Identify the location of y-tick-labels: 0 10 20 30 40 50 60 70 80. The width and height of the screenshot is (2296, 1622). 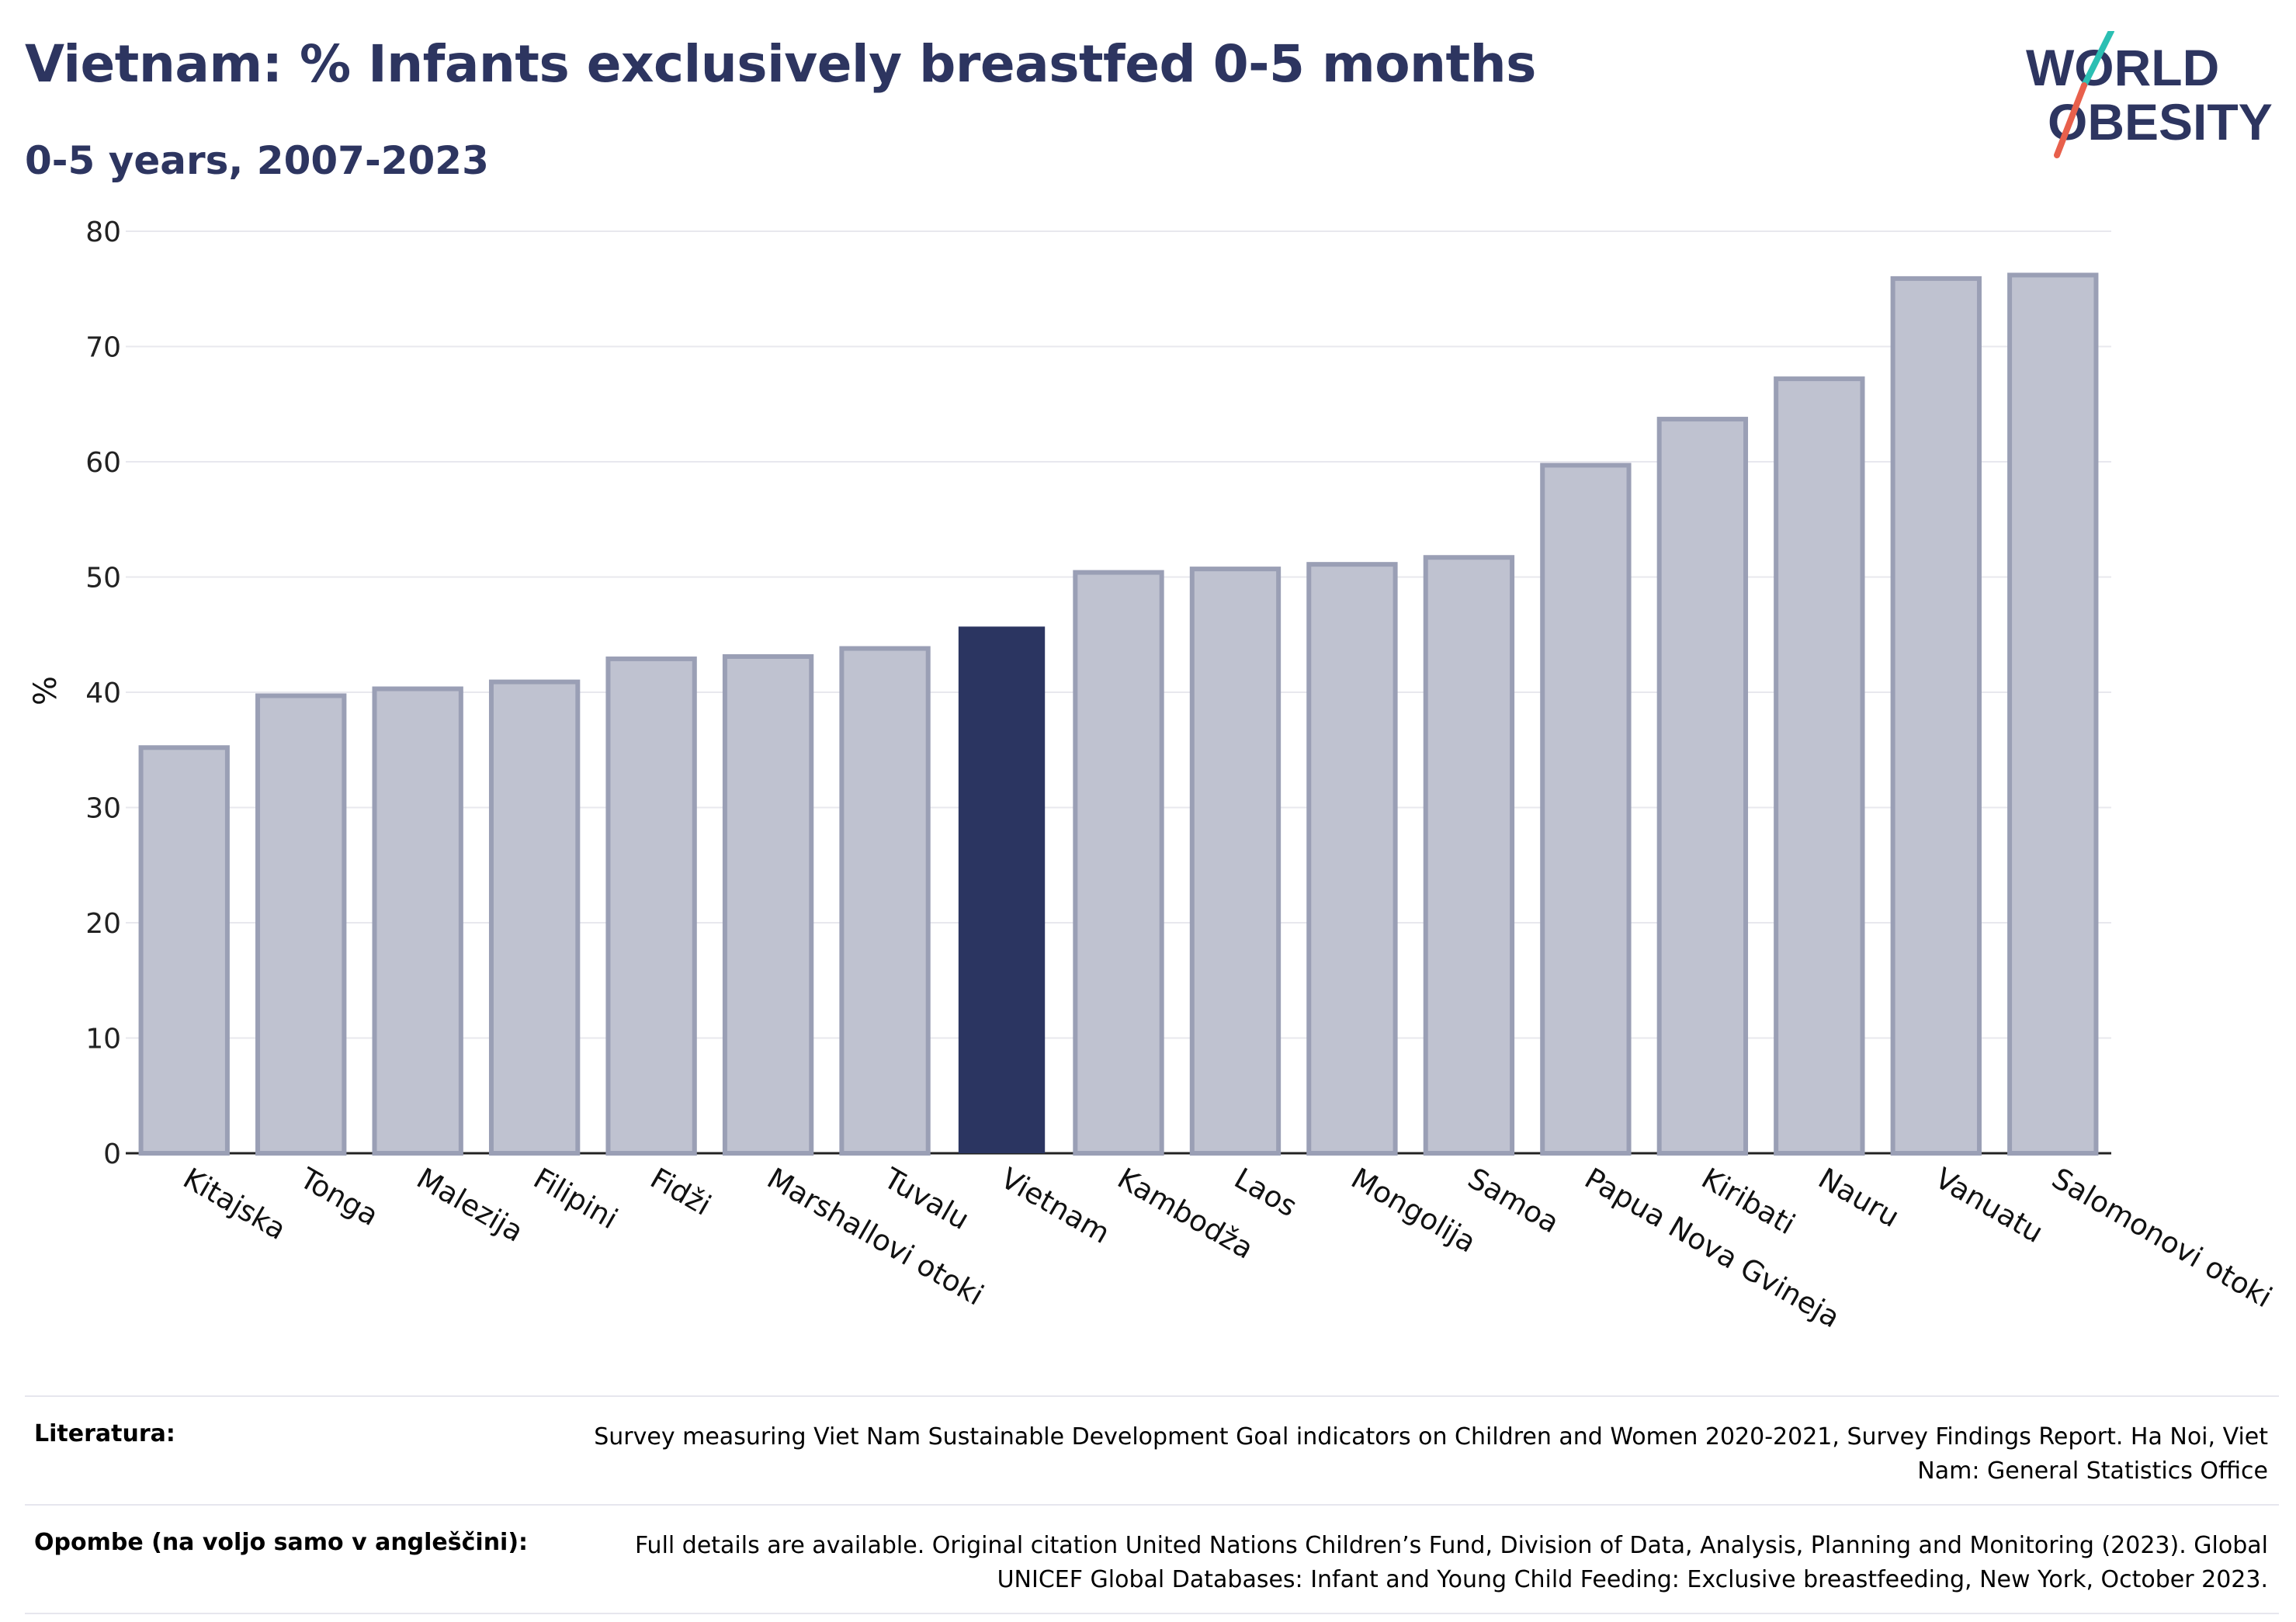
(103, 693).